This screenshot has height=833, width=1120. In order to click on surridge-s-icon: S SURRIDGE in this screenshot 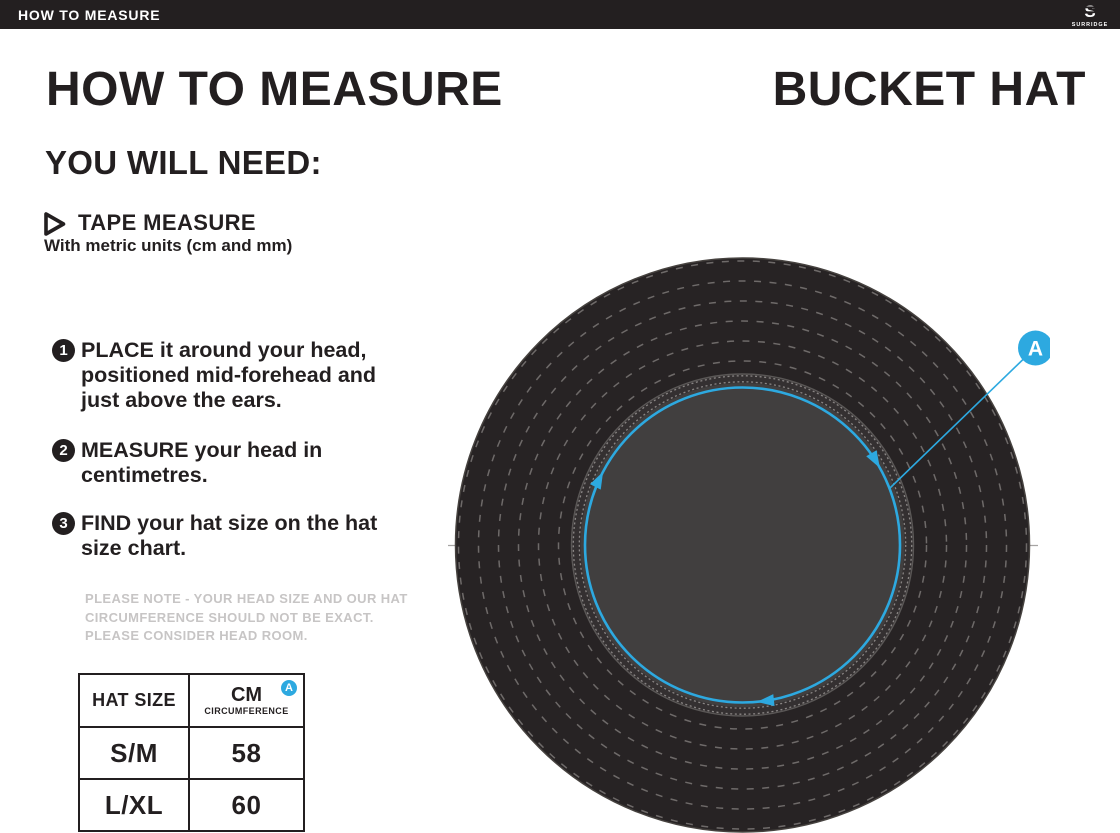, I will do `click(1090, 15)`.